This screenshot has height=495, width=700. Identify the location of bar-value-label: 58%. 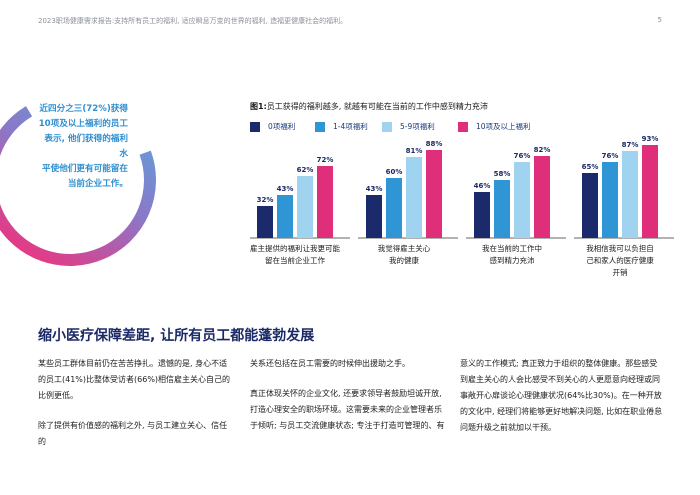
(502, 174).